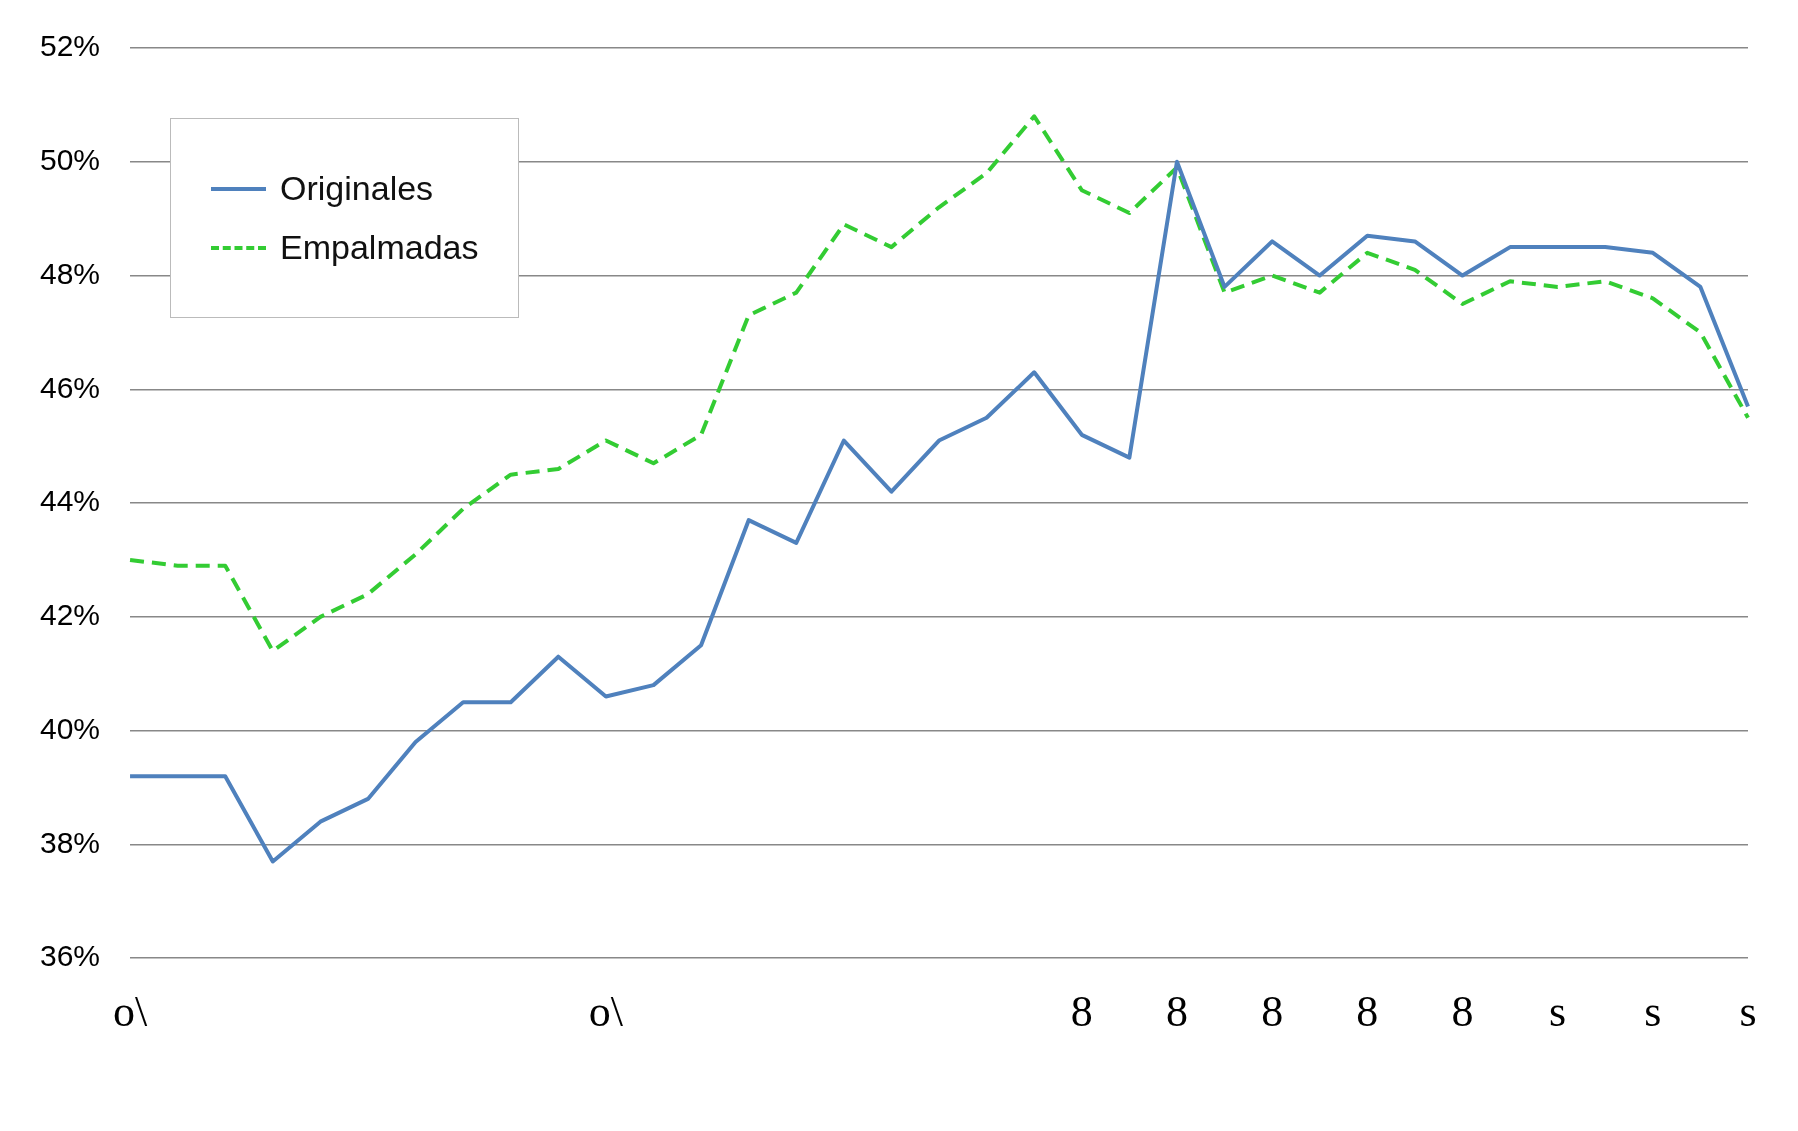  What do you see at coordinates (70, 501) in the screenshot?
I see `y-tick-label: 44%` at bounding box center [70, 501].